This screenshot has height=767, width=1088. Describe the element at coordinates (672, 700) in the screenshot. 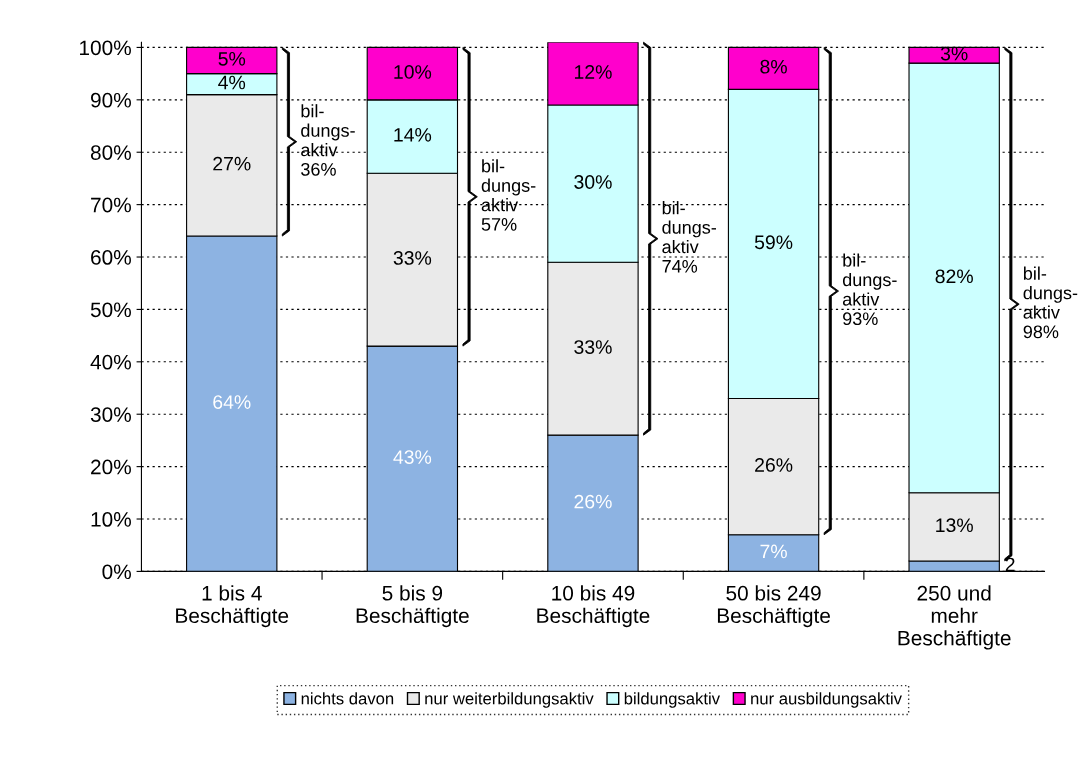

I see `legend-label: bildungsaktiv` at that location.